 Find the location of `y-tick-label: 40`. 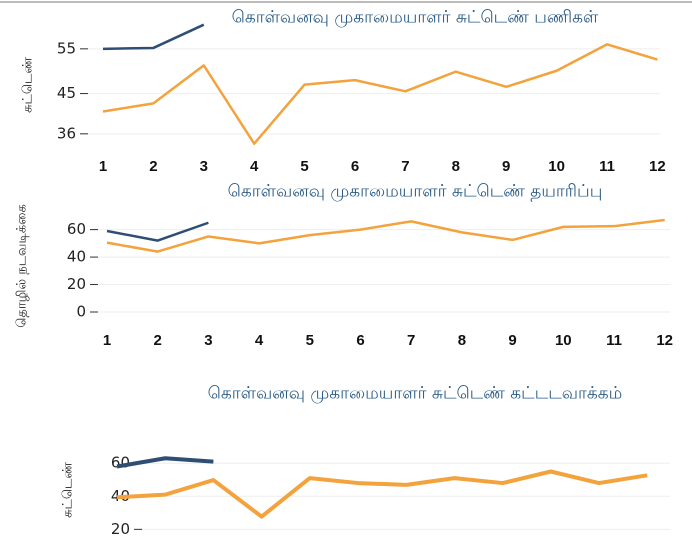

y-tick-label: 40 is located at coordinates (76, 257).